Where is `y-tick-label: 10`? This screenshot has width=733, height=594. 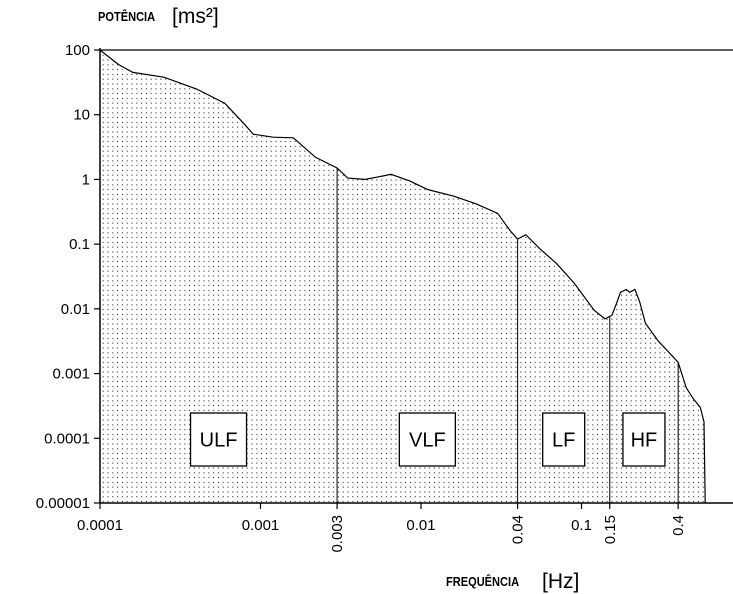
y-tick-label: 10 is located at coordinates (81, 115).